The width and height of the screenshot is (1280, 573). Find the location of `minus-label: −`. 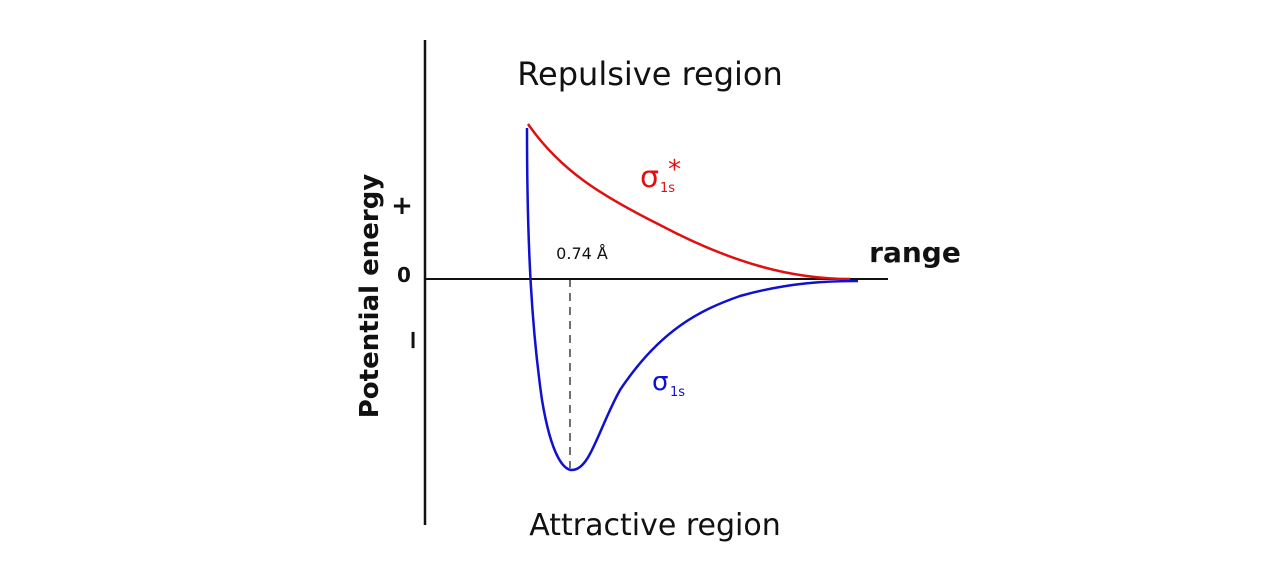

minus-label: − is located at coordinates (413, 340).